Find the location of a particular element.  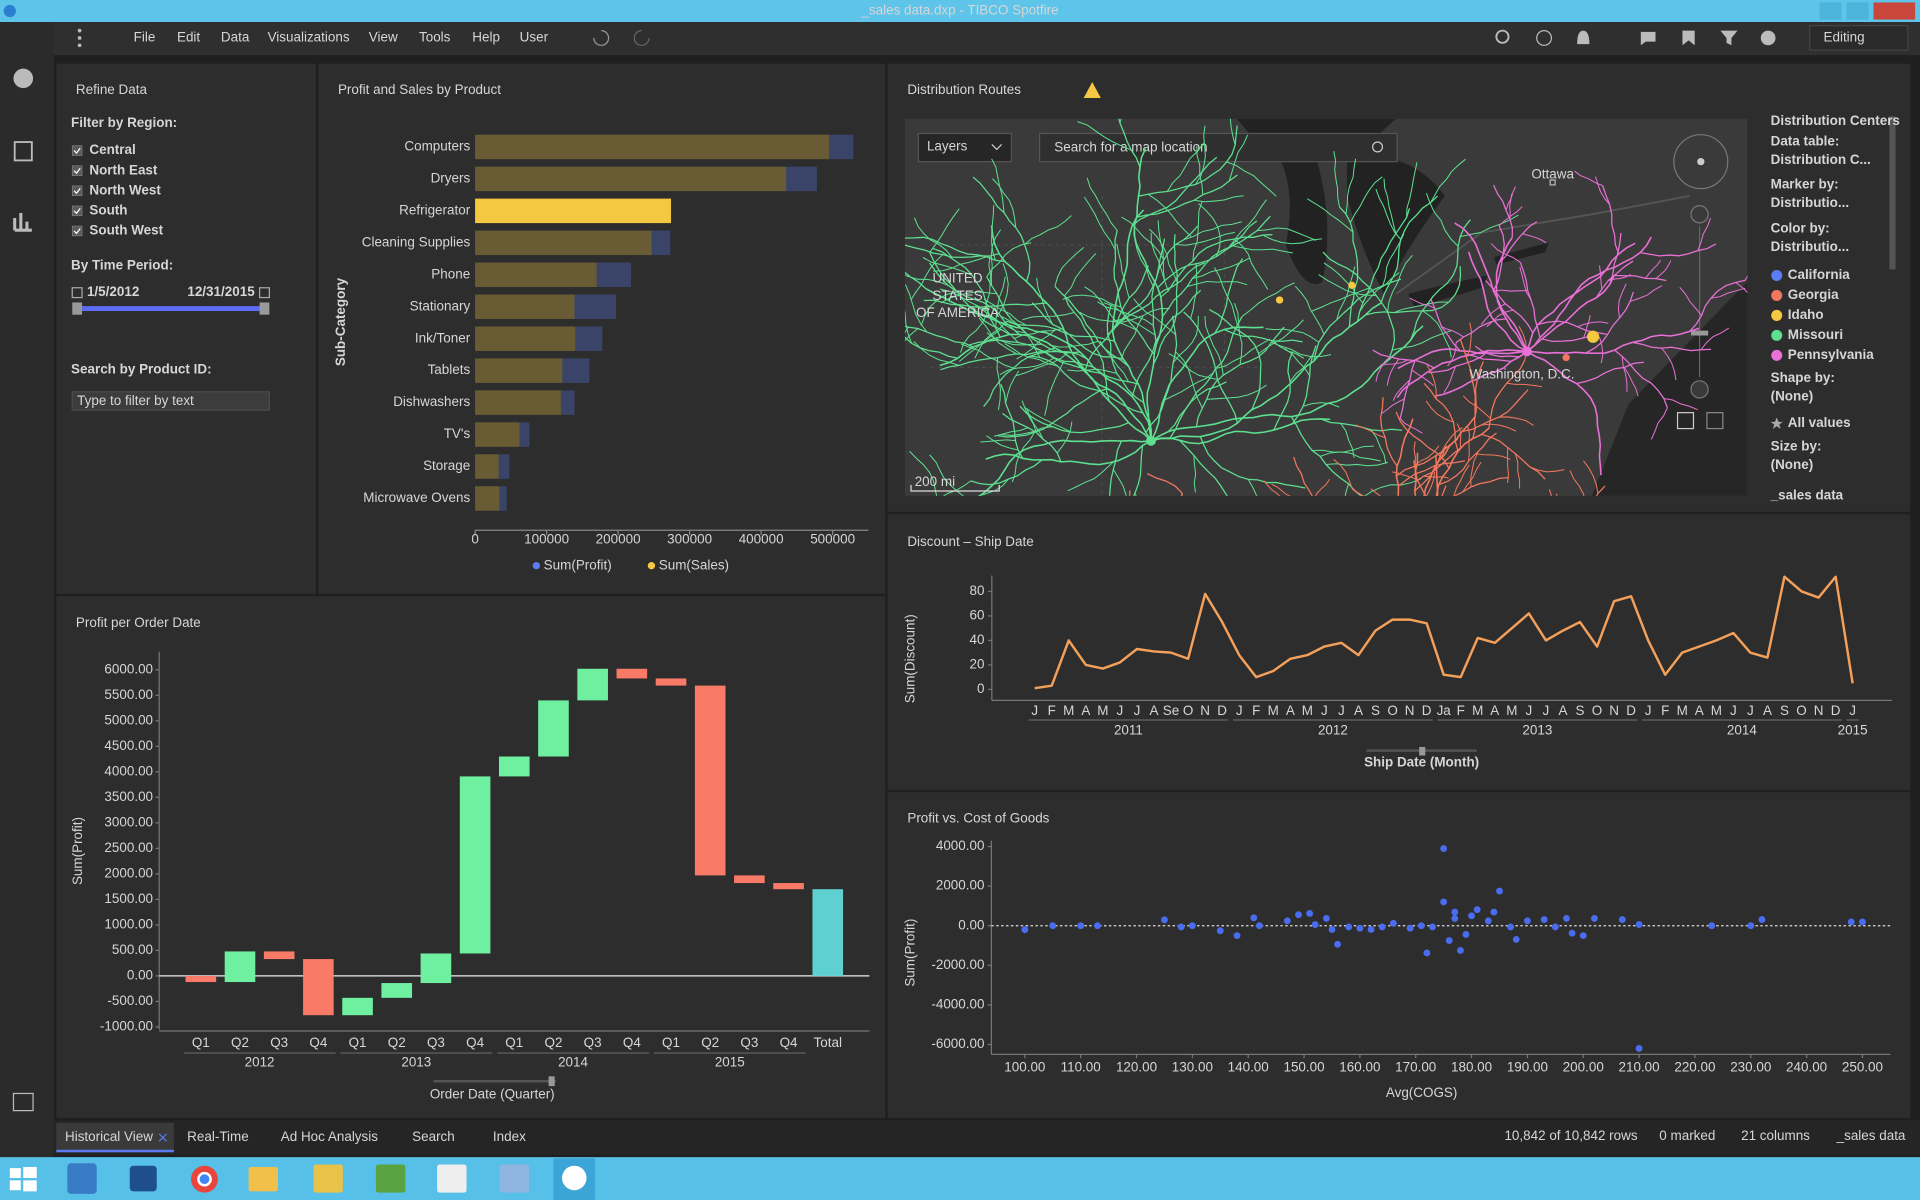

tab: Historical View is located at coordinates (109, 1136).